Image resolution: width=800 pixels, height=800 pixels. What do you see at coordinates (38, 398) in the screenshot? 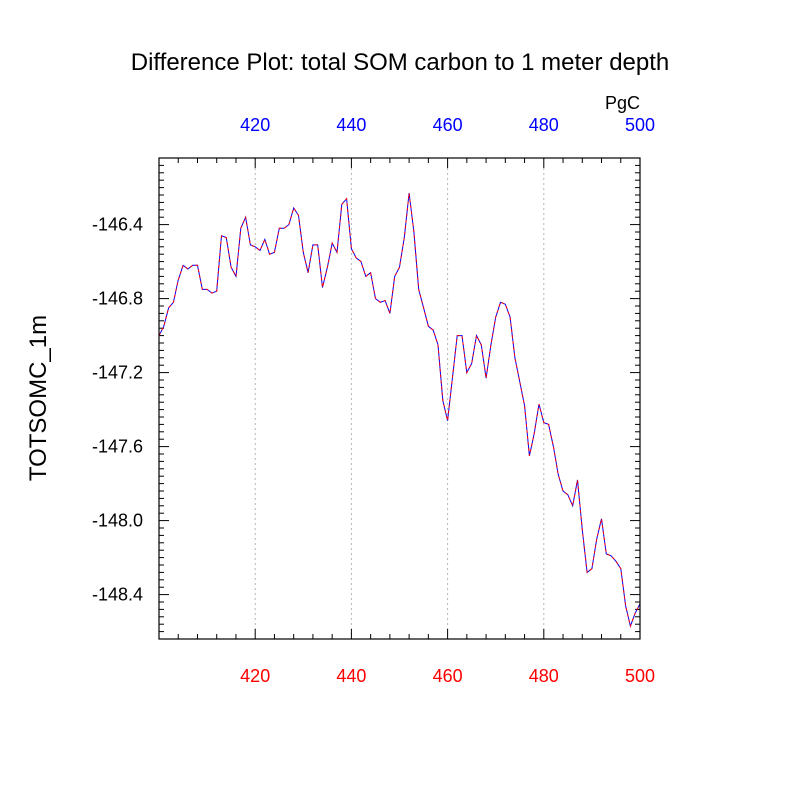
I see `y-axis-label: TOTSOMC_1m` at bounding box center [38, 398].